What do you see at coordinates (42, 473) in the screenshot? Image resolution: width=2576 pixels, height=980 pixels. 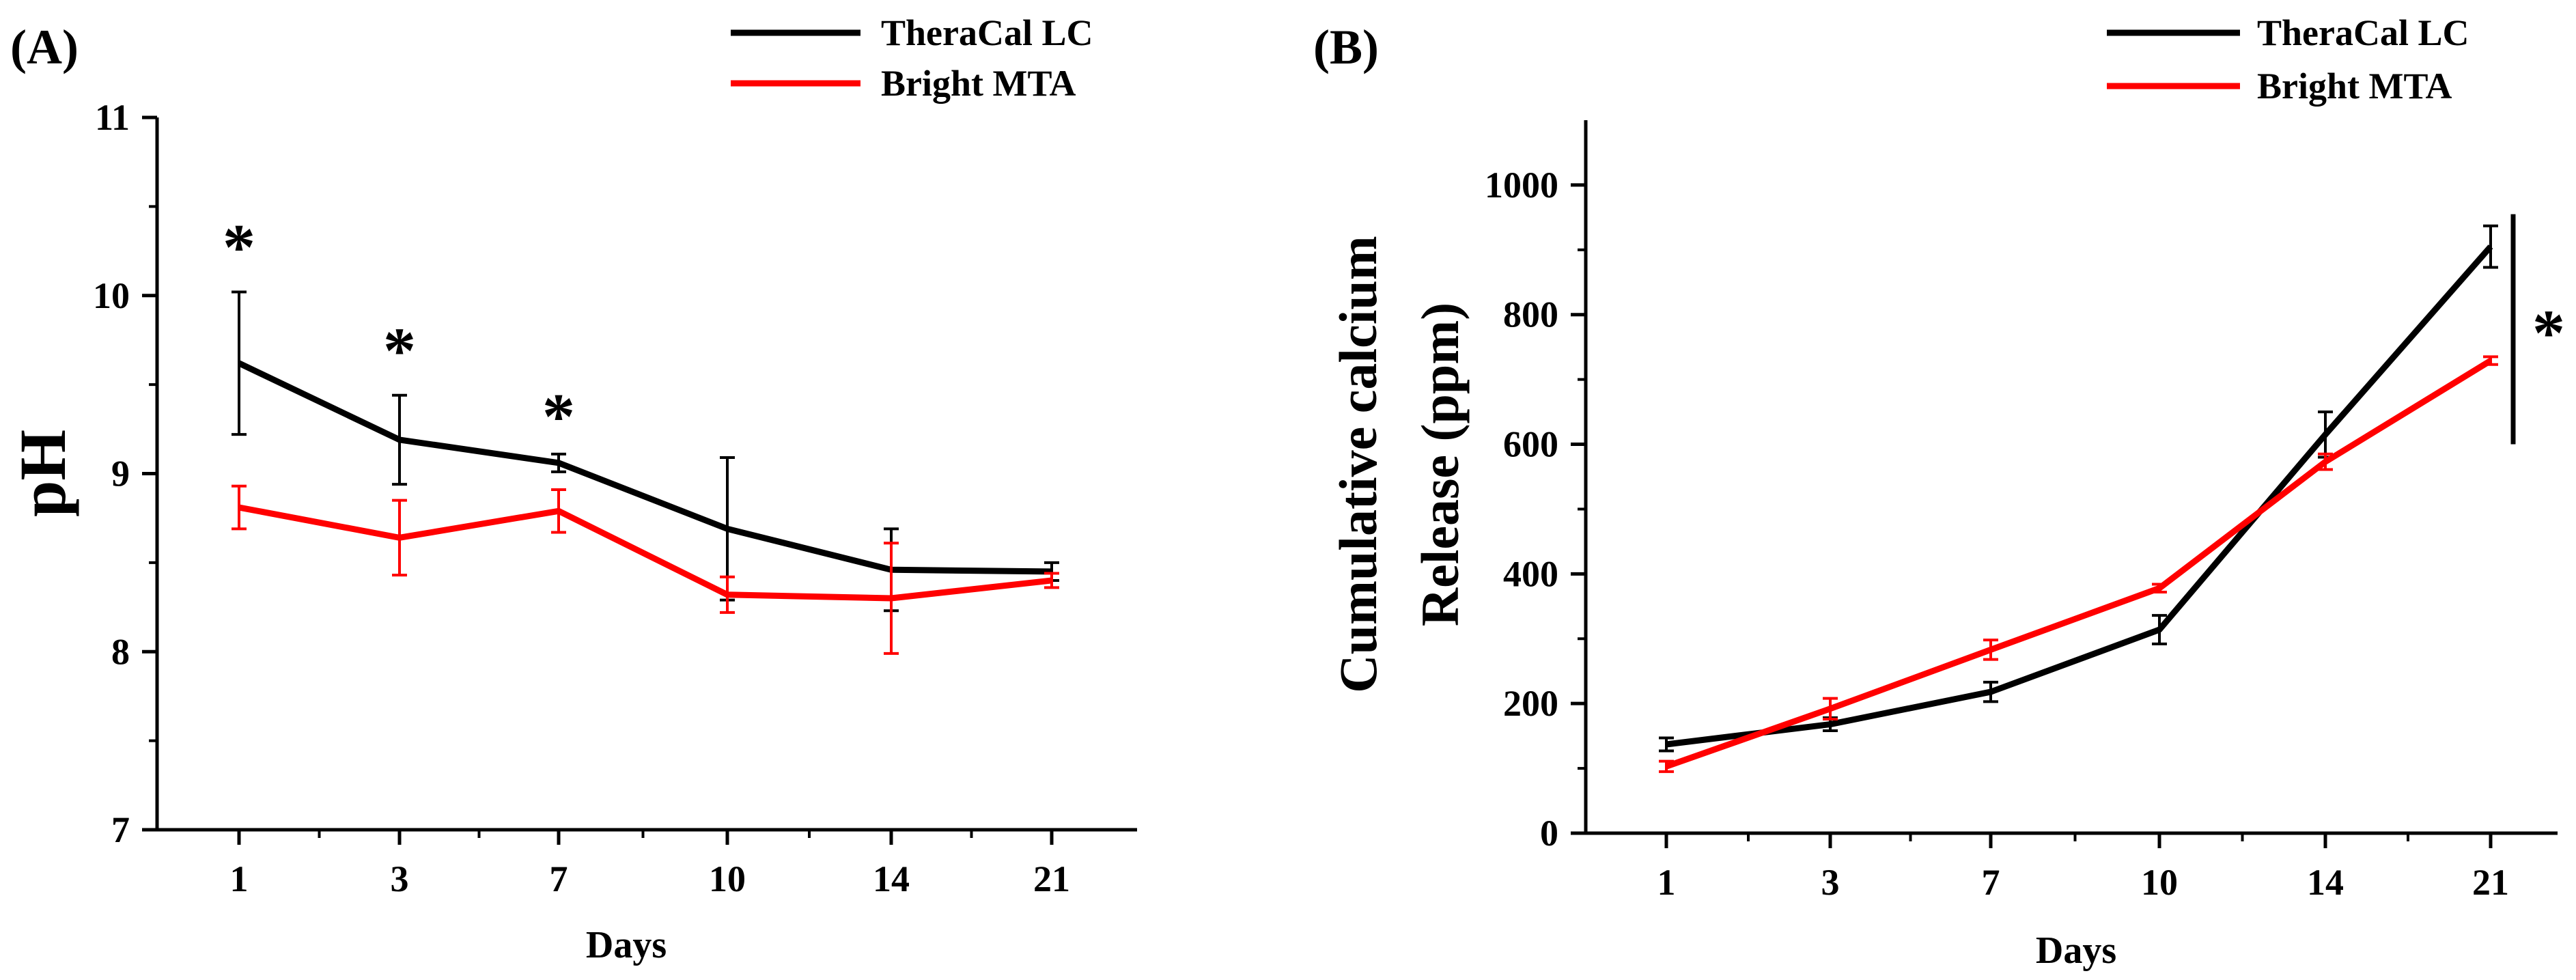 I see `y-axis-title: pH` at bounding box center [42, 473].